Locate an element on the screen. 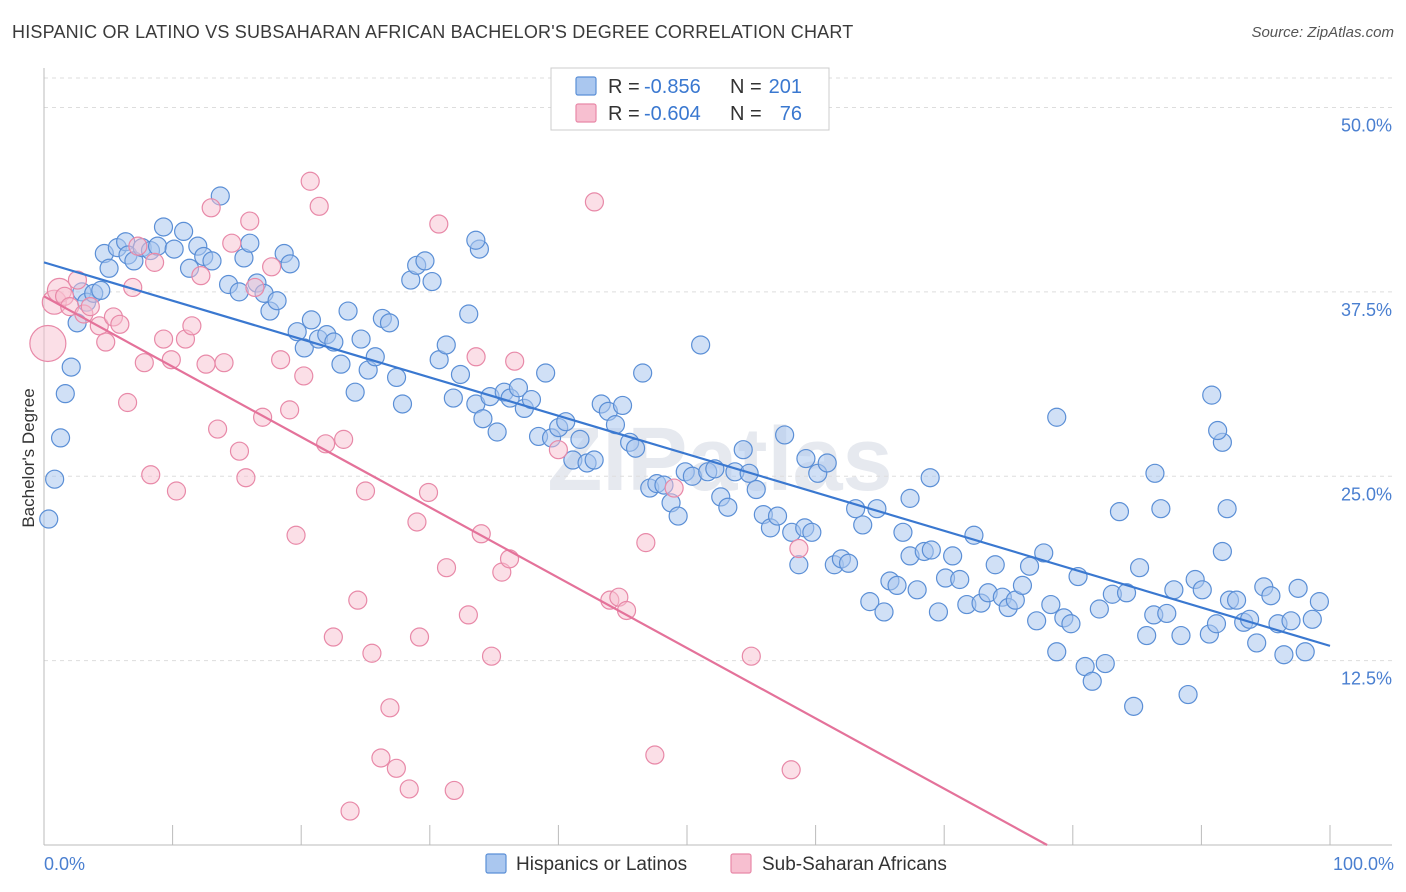  legend-top-box is located at coordinates (690, 99).